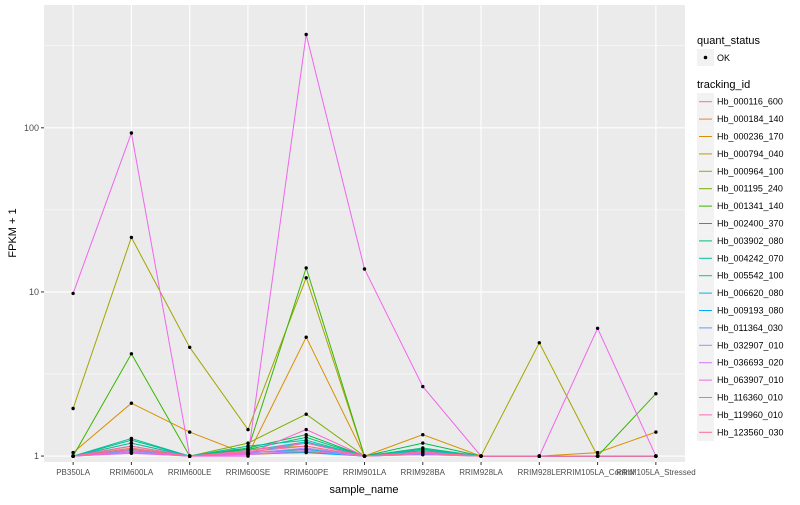 The image size is (800, 505). What do you see at coordinates (36, 456) in the screenshot?
I see `y-tick-label: 1` at bounding box center [36, 456].